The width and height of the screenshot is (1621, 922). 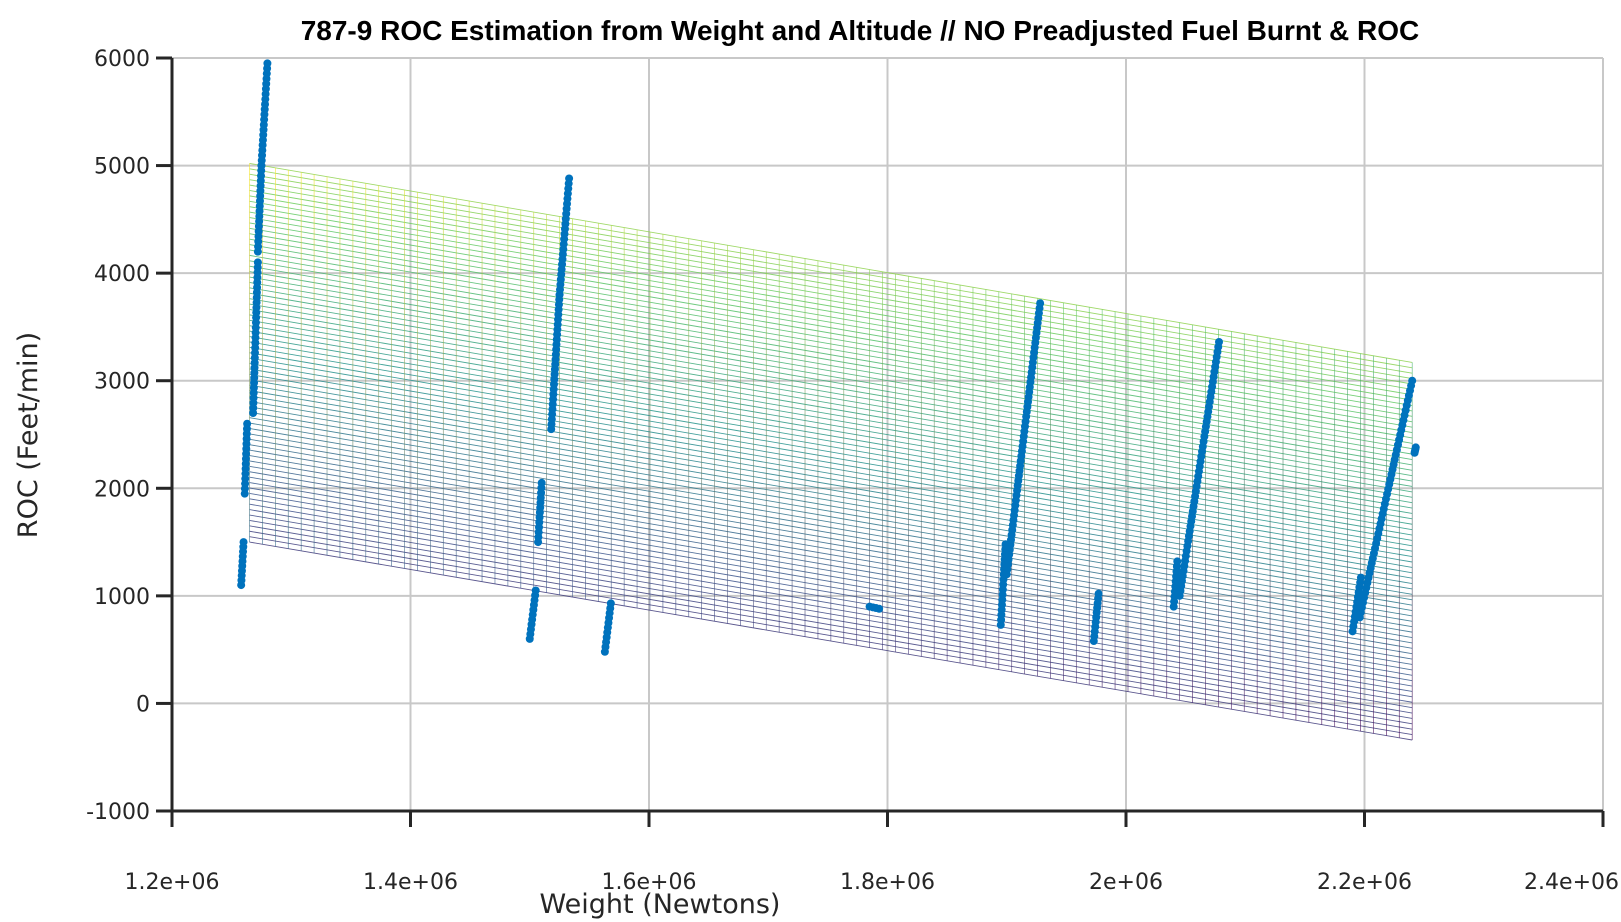 I want to click on x-axis-label: Weight (Newtons), so click(x=660, y=904).